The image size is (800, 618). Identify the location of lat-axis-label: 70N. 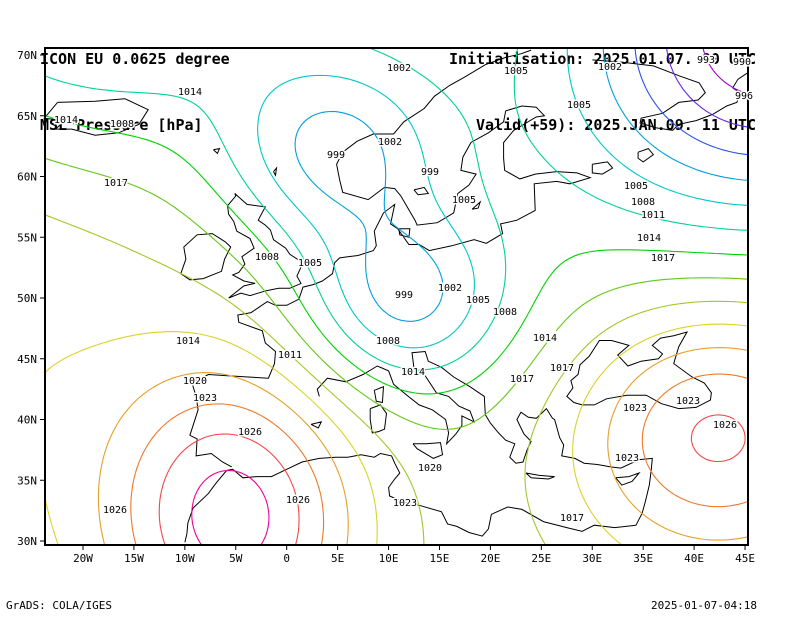
(27, 55).